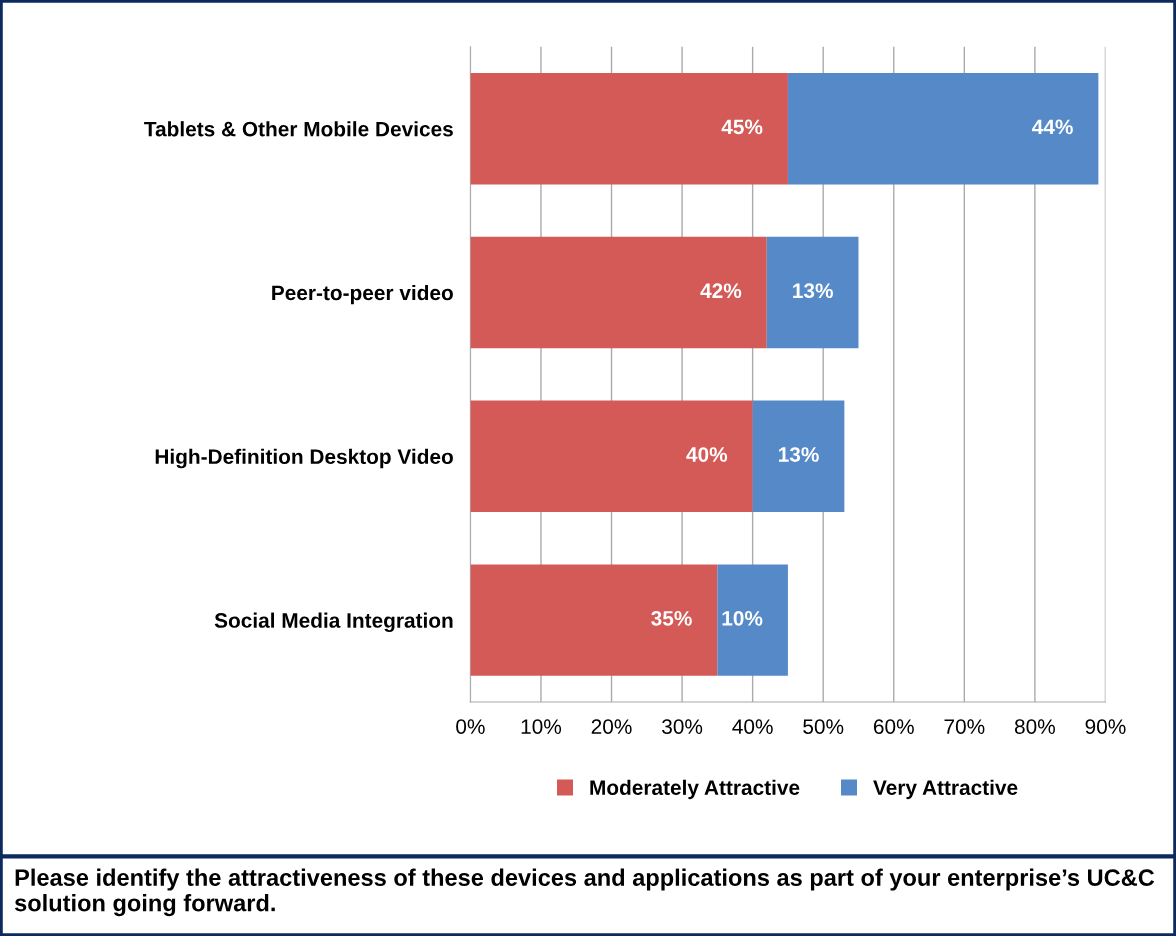  I want to click on data-label: 42%, so click(721, 291).